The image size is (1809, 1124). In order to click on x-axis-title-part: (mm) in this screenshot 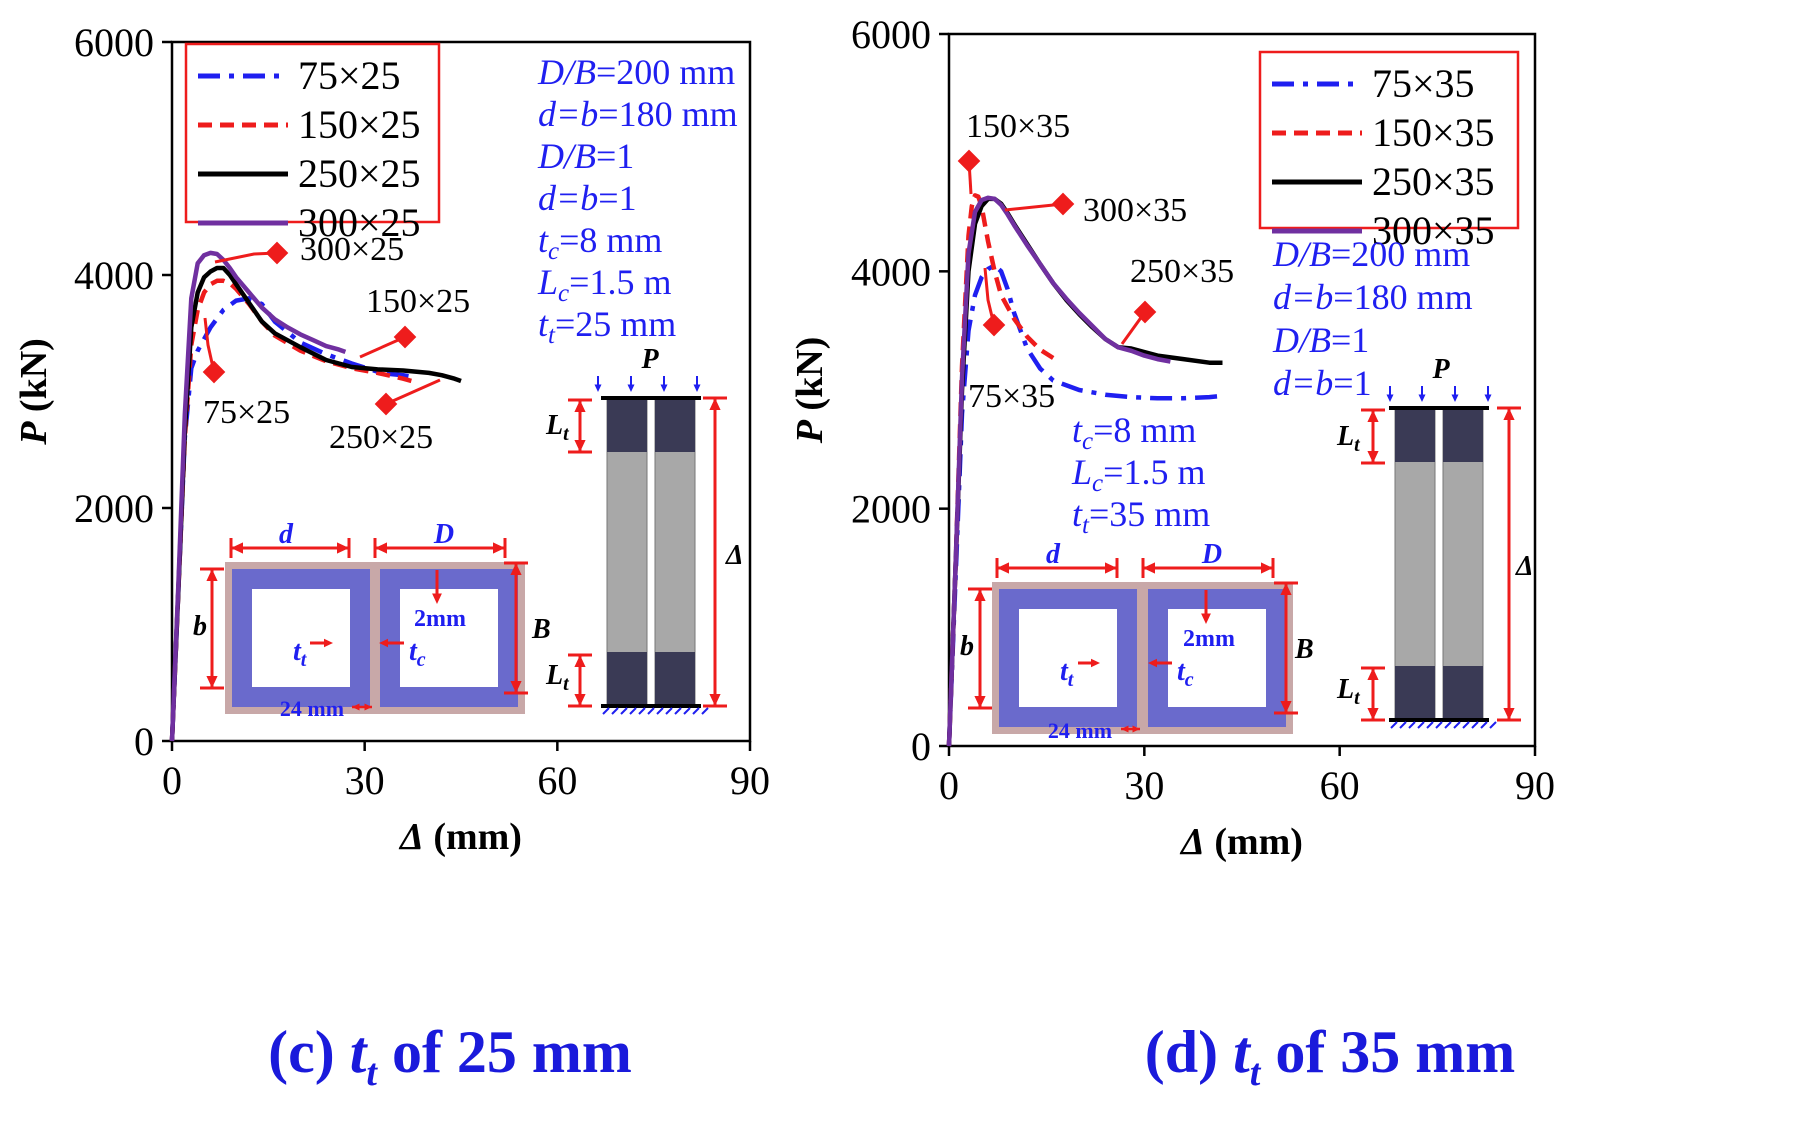, I will do `click(1254, 842)`.